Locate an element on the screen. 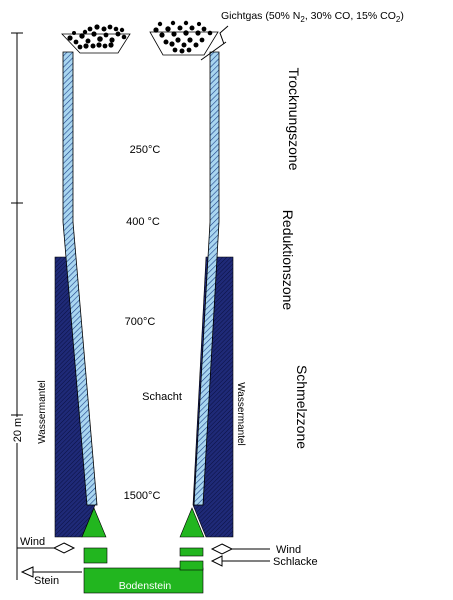 The width and height of the screenshot is (453, 600). shaft-wall-left is located at coordinates (80, 278).